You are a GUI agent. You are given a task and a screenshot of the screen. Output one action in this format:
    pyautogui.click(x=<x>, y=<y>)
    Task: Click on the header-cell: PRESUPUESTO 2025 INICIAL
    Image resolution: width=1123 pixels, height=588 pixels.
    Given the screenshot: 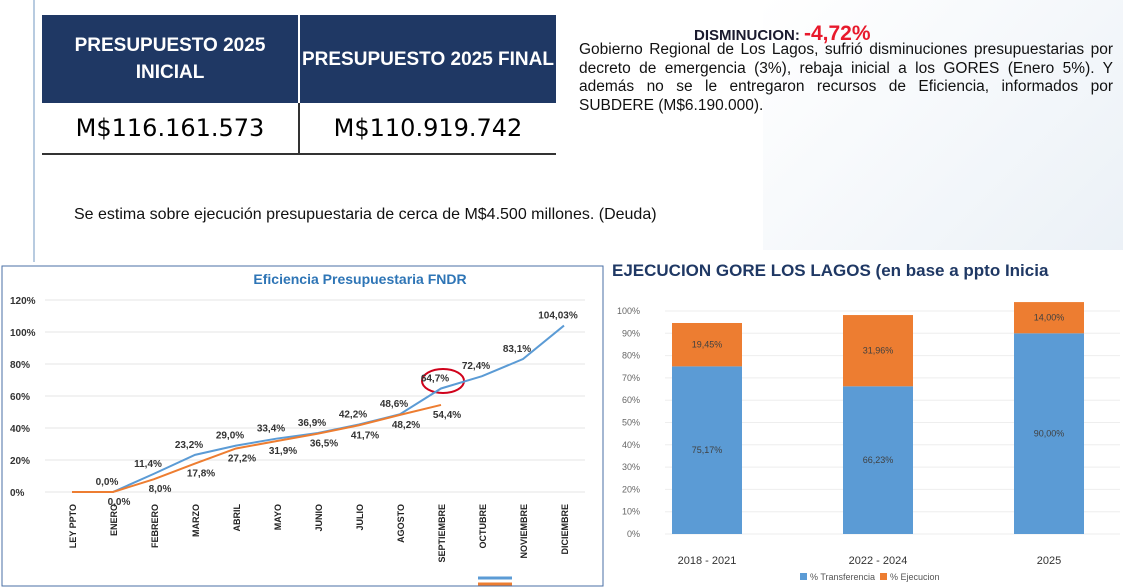 What is the action you would take?
    pyautogui.click(x=171, y=59)
    